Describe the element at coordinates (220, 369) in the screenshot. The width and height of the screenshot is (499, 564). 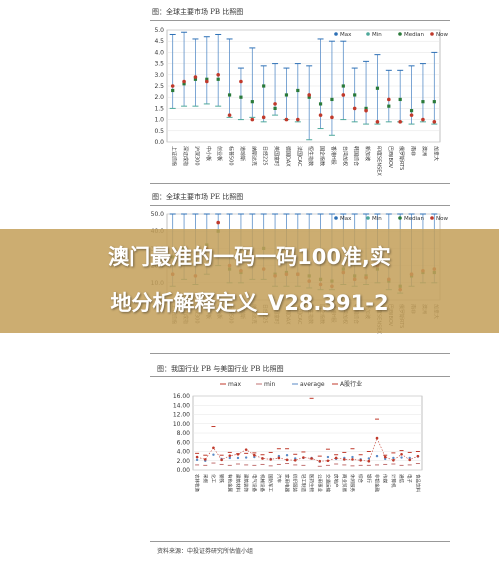
I see `industry-pb-chart-title: 图：我国行业 PB 与美国行业 PB 比照图` at that location.